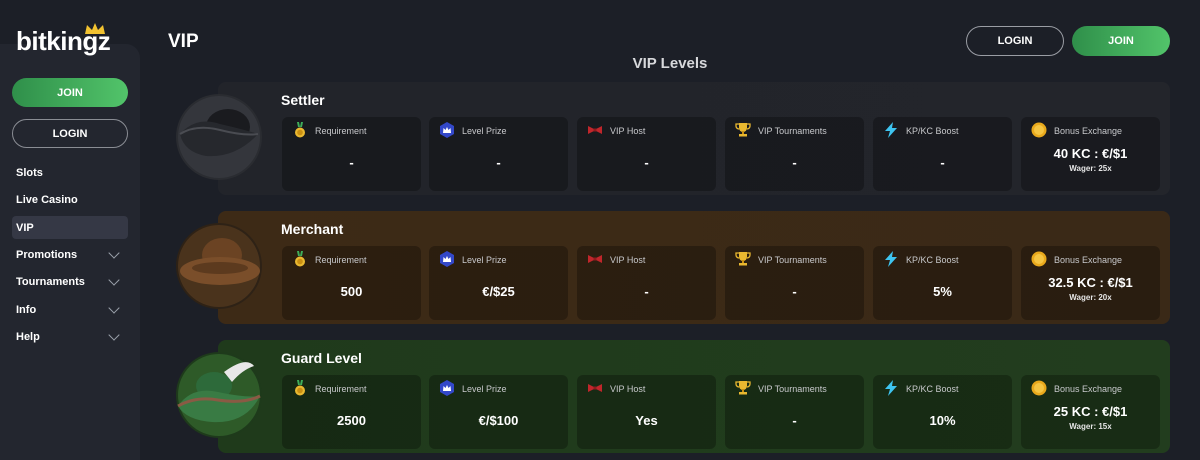  Describe the element at coordinates (183, 41) in the screenshot. I see `page-title: VIP` at that location.